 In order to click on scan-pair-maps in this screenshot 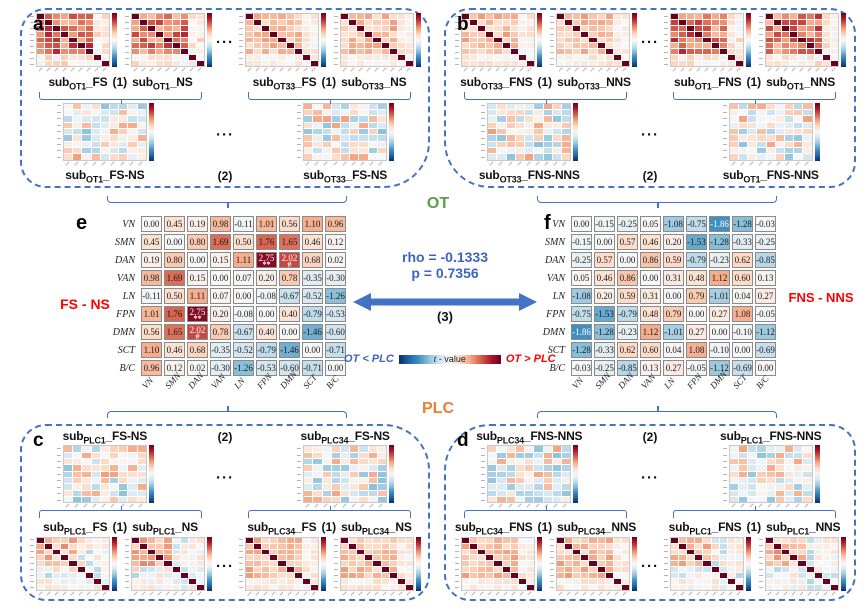, I will do `click(545, 43)`.